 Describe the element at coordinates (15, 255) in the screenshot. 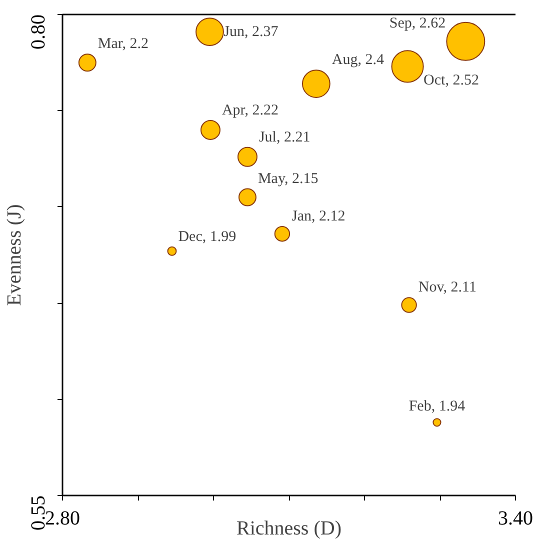

I see `y-axis-title: Evenness (J)` at that location.